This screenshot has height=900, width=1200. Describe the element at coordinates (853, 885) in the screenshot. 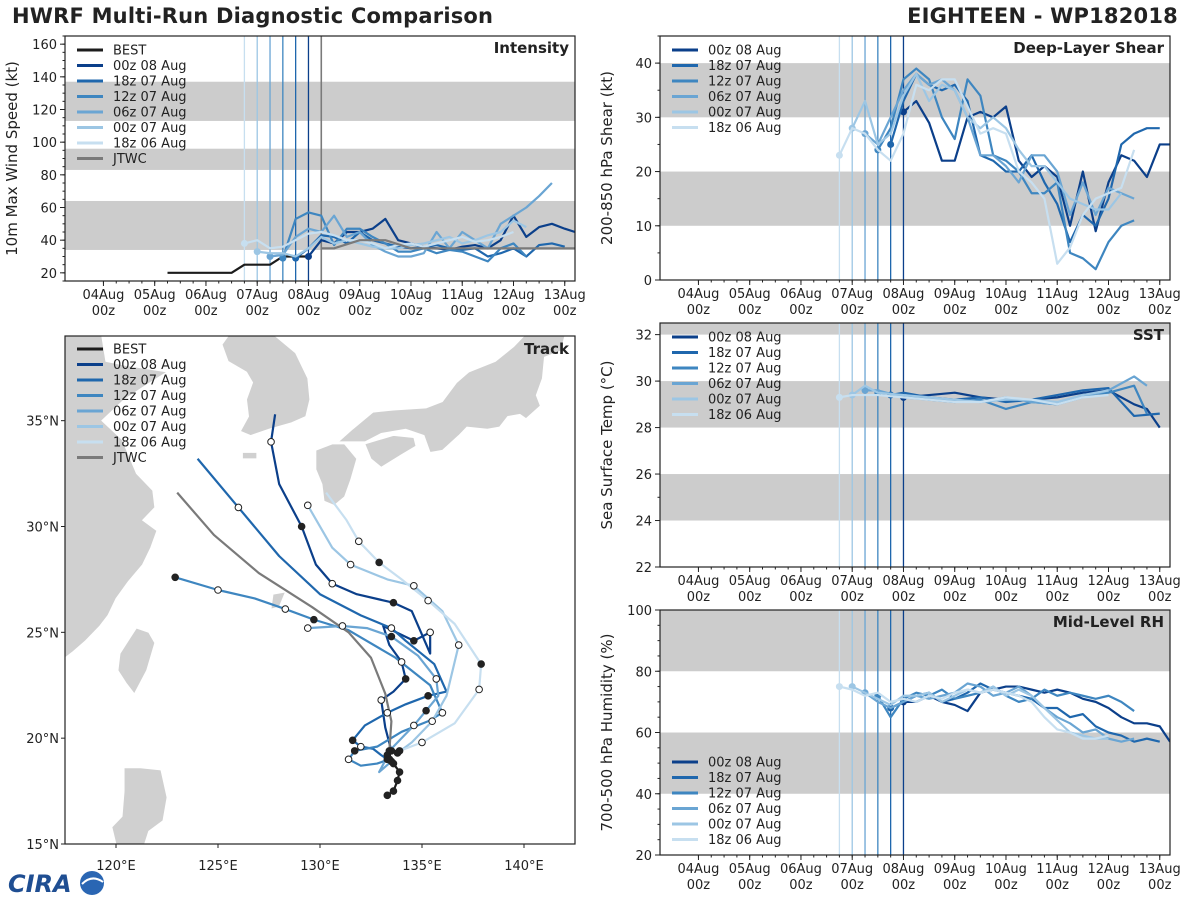

I see `rh-xtick-label-hour: 00z` at that location.